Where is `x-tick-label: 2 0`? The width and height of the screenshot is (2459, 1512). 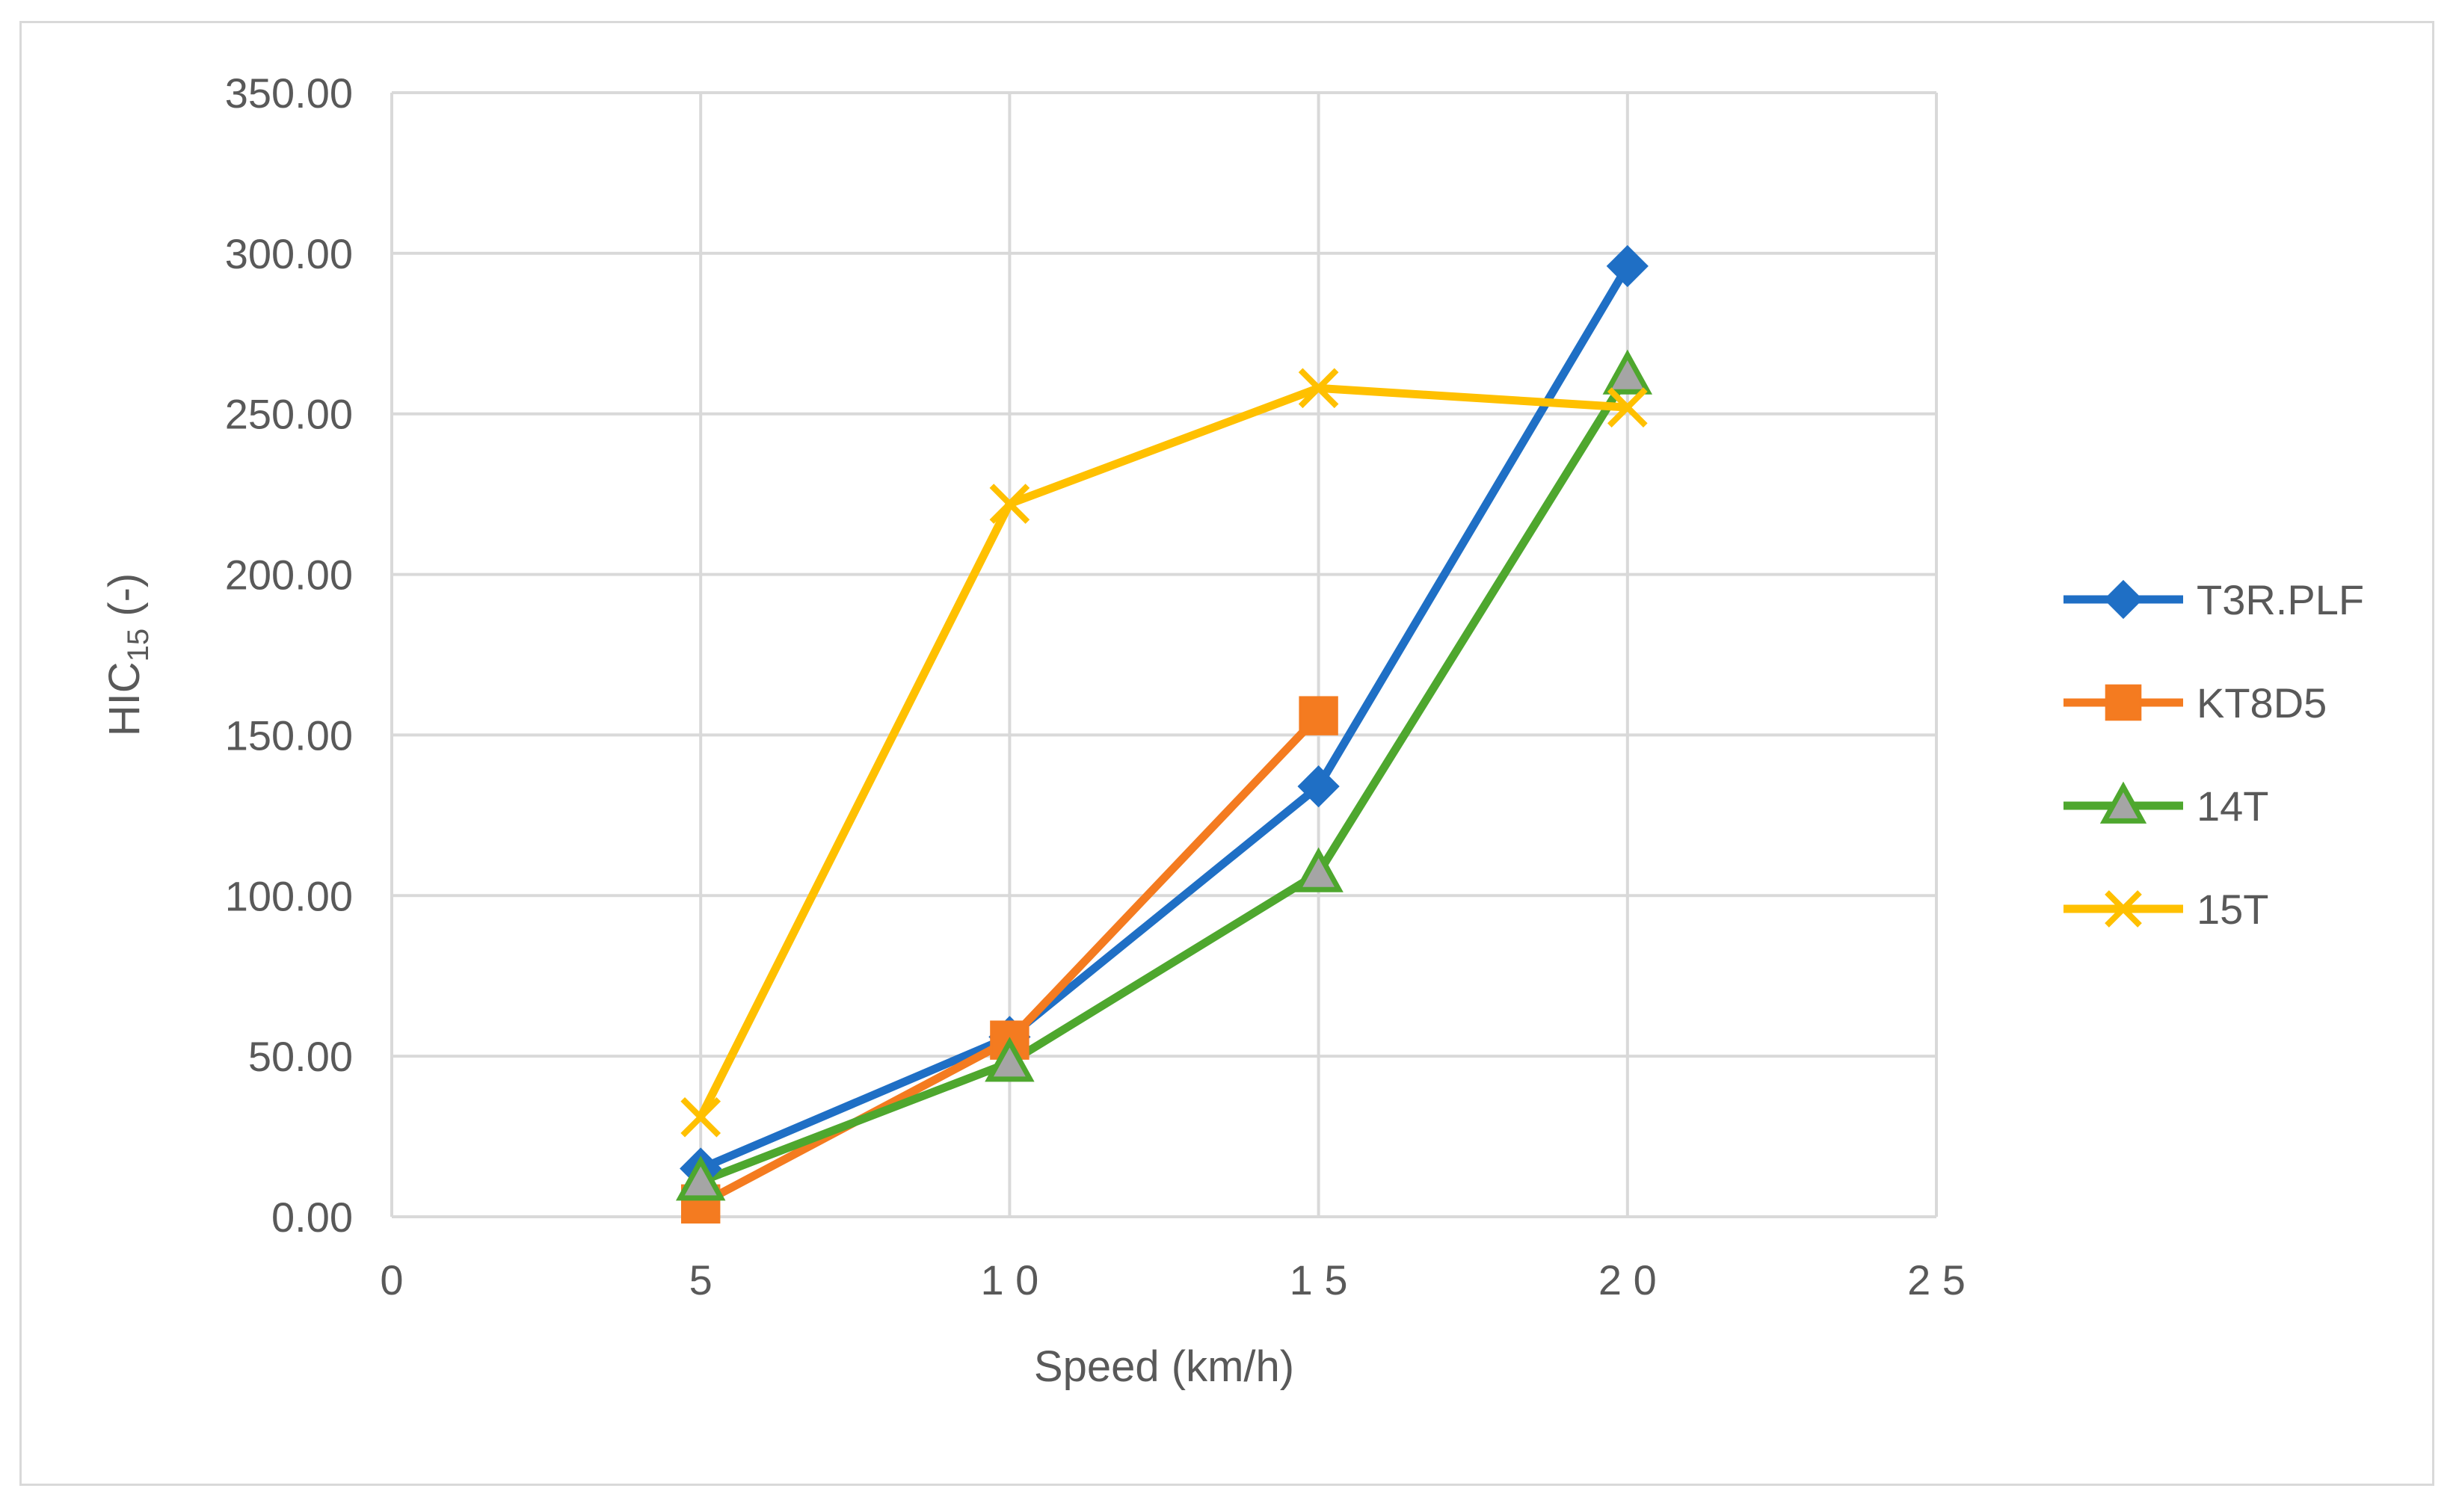 x-tick-label: 2 0 is located at coordinates (1627, 1279).